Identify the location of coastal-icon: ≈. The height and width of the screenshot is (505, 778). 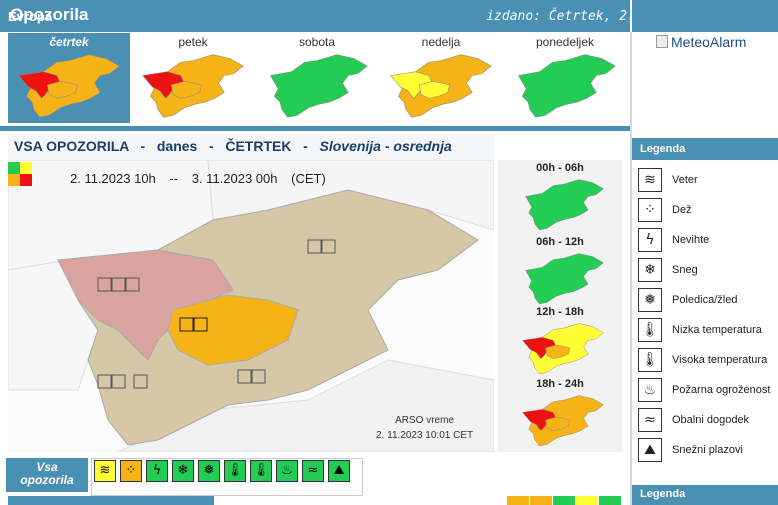
(650, 420).